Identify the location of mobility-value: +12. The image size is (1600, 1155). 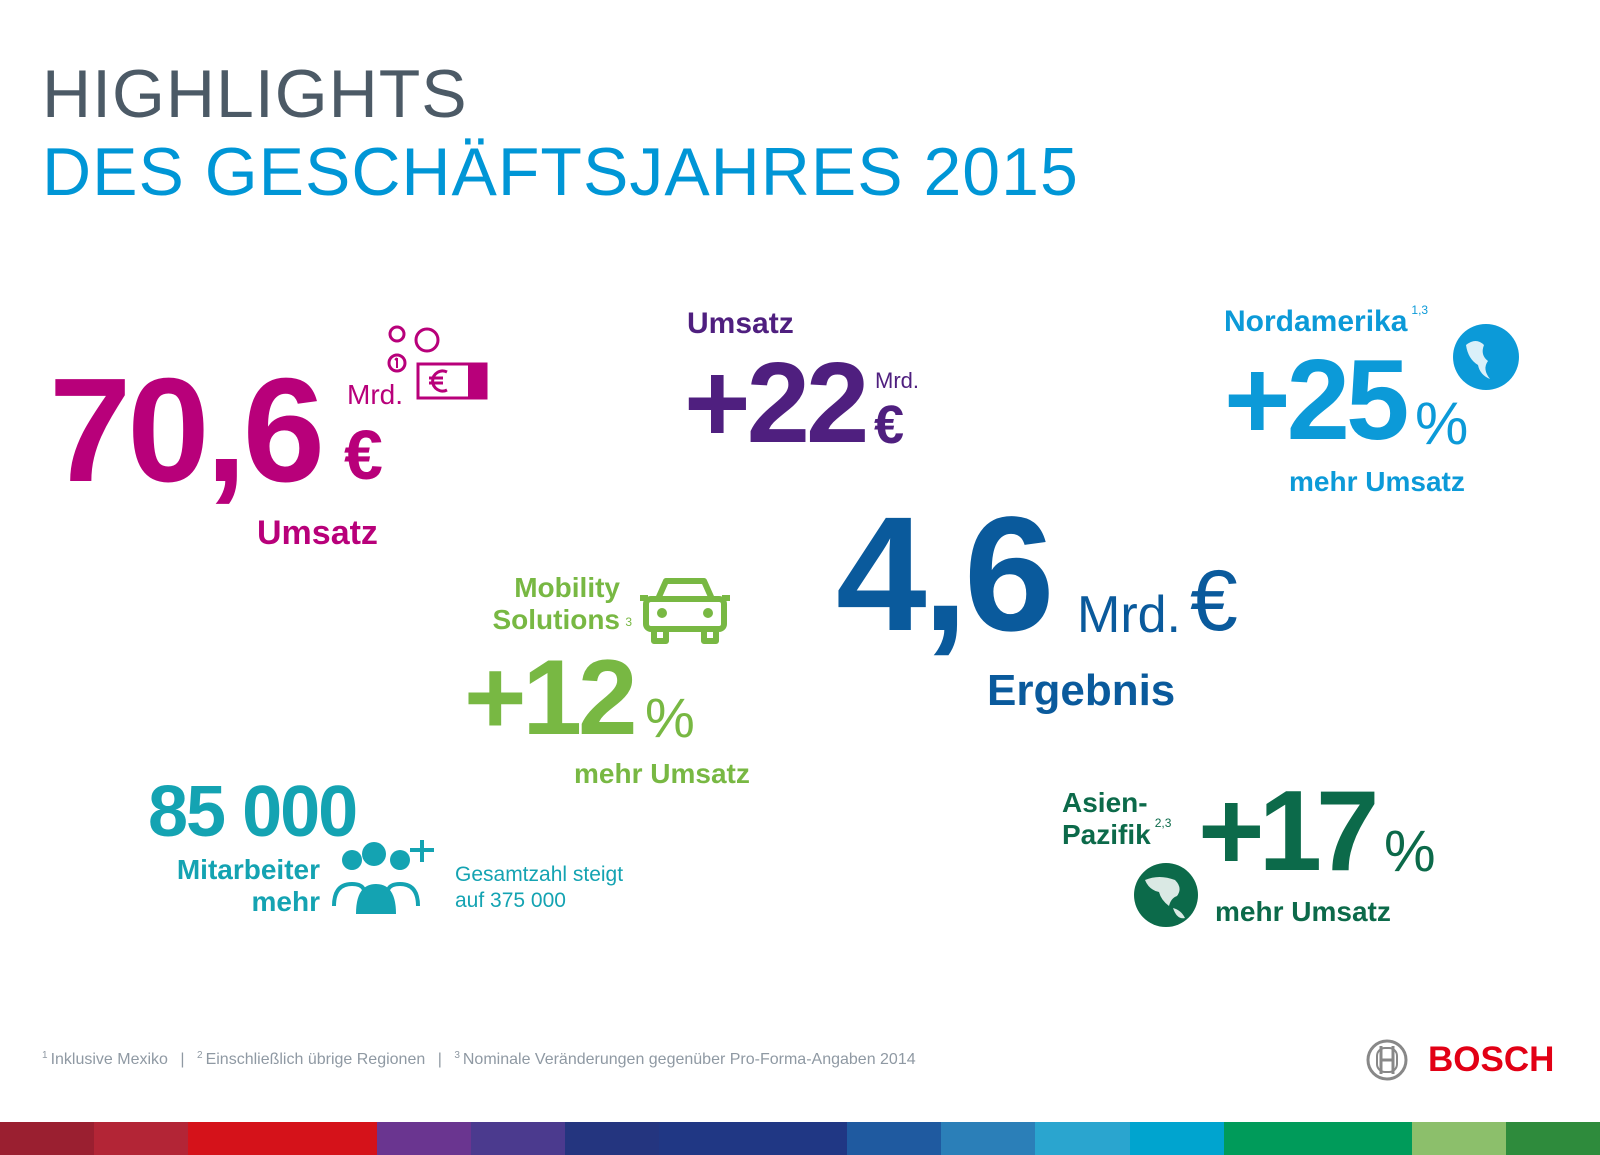
(551, 697).